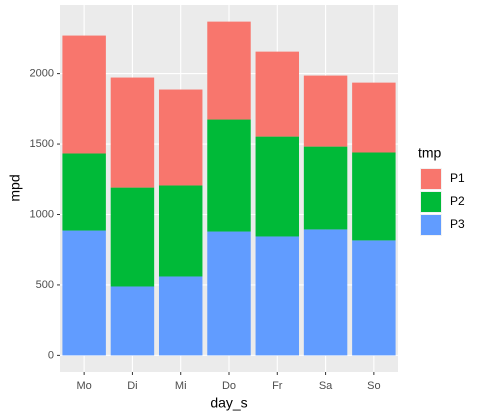 The image size is (480, 420). What do you see at coordinates (326, 386) in the screenshot?
I see `x-tick-label: Sa` at bounding box center [326, 386].